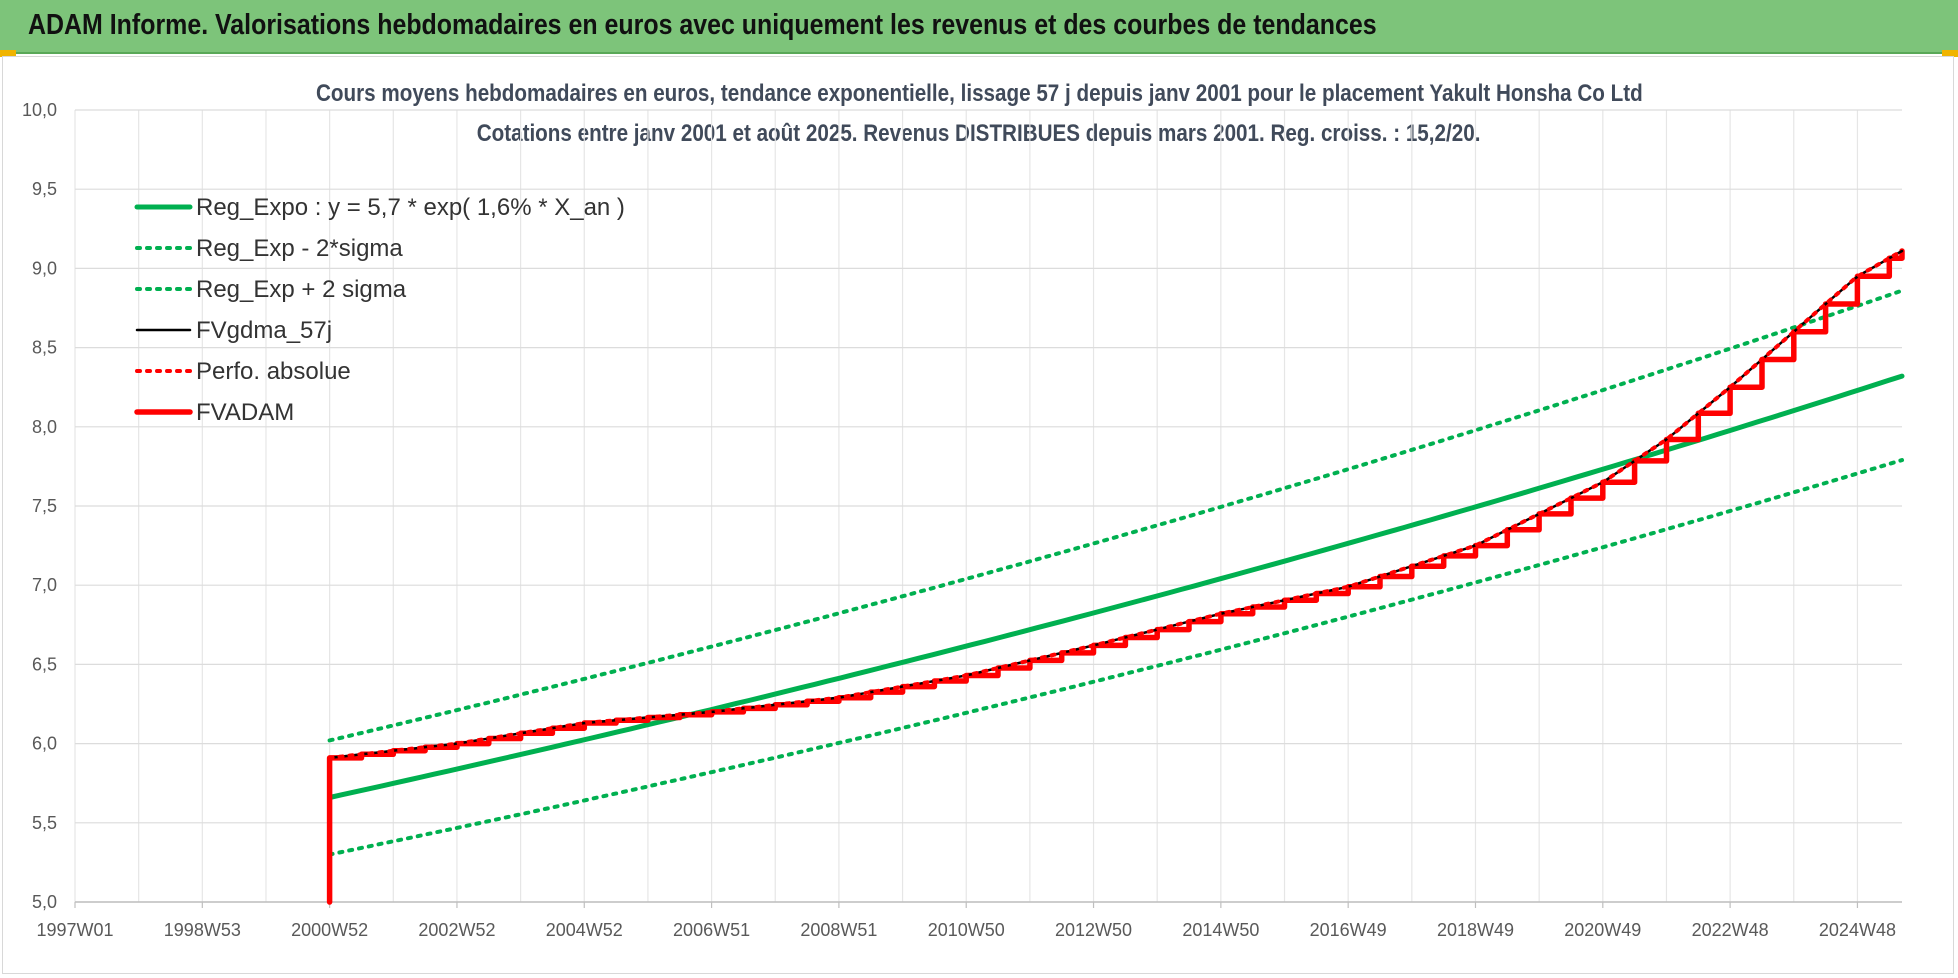 The width and height of the screenshot is (1958, 978). I want to click on x-tick-label: 2014W50, so click(1220, 930).